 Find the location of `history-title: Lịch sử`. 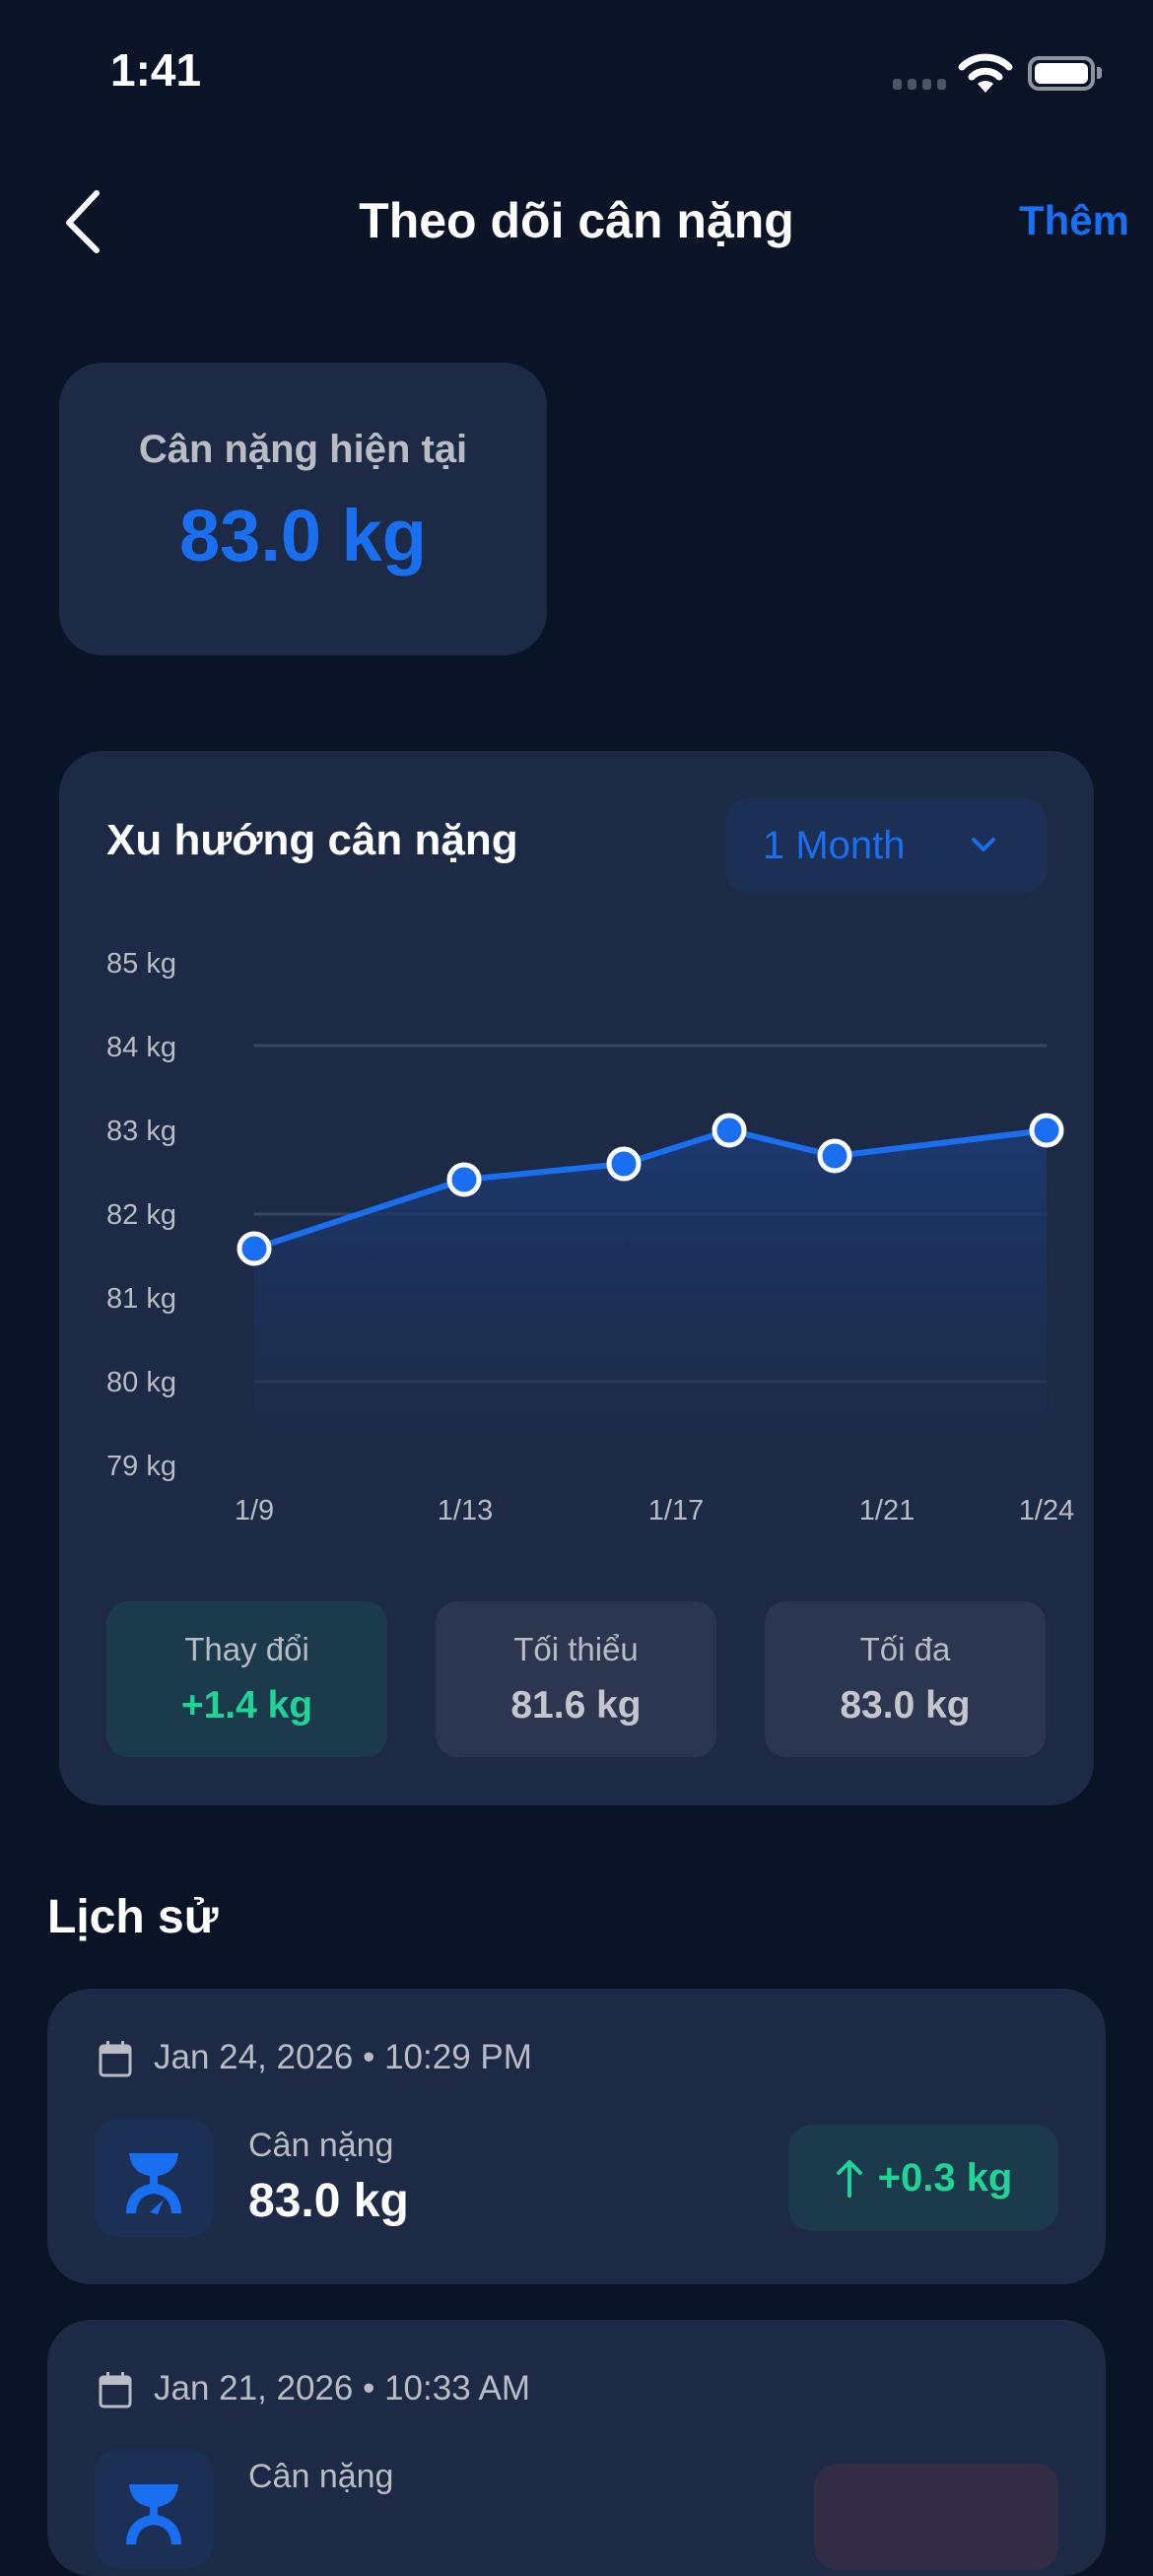

history-title: Lịch sử is located at coordinates (133, 1917).